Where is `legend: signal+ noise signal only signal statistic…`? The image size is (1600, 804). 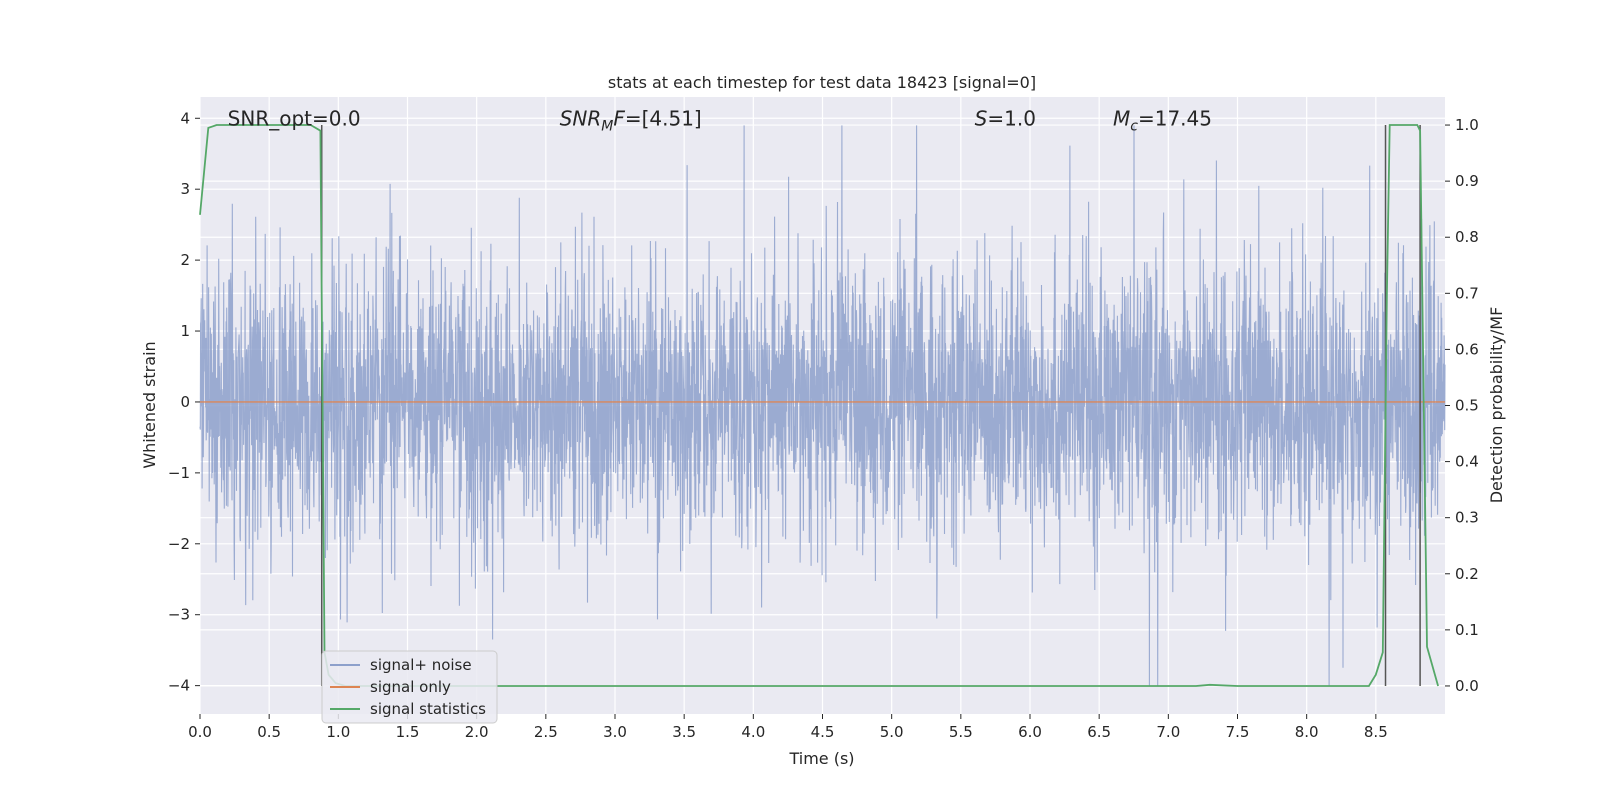
legend: signal+ noise signal only signal statistic… is located at coordinates (409, 687).